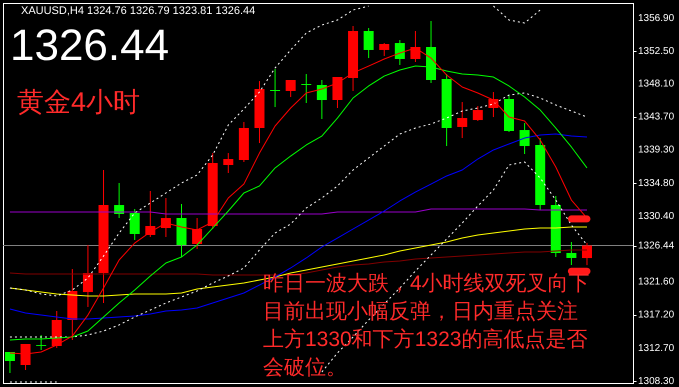 The width and height of the screenshot is (679, 387). What do you see at coordinates (656, 282) in the screenshot?
I see `y-tick-label: 1321.60` at bounding box center [656, 282].